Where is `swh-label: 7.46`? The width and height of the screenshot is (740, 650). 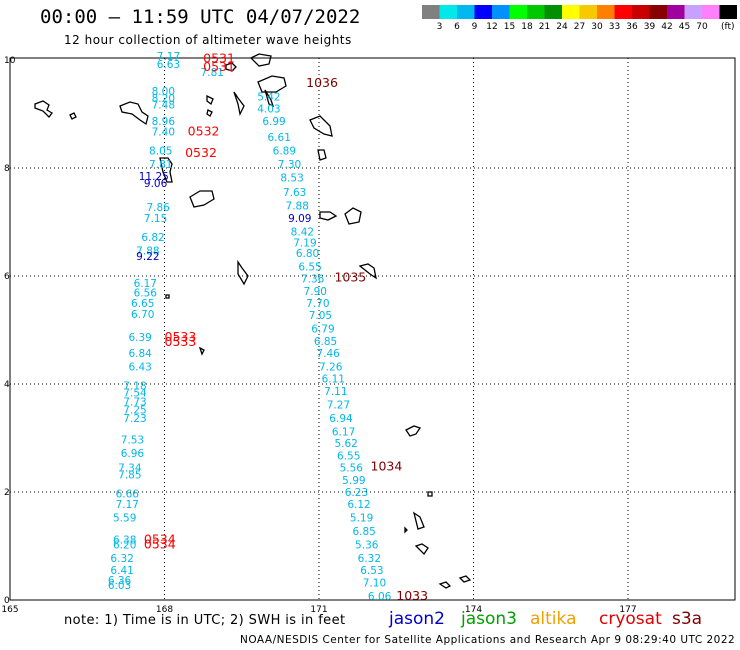 swh-label: 7.46 is located at coordinates (328, 354).